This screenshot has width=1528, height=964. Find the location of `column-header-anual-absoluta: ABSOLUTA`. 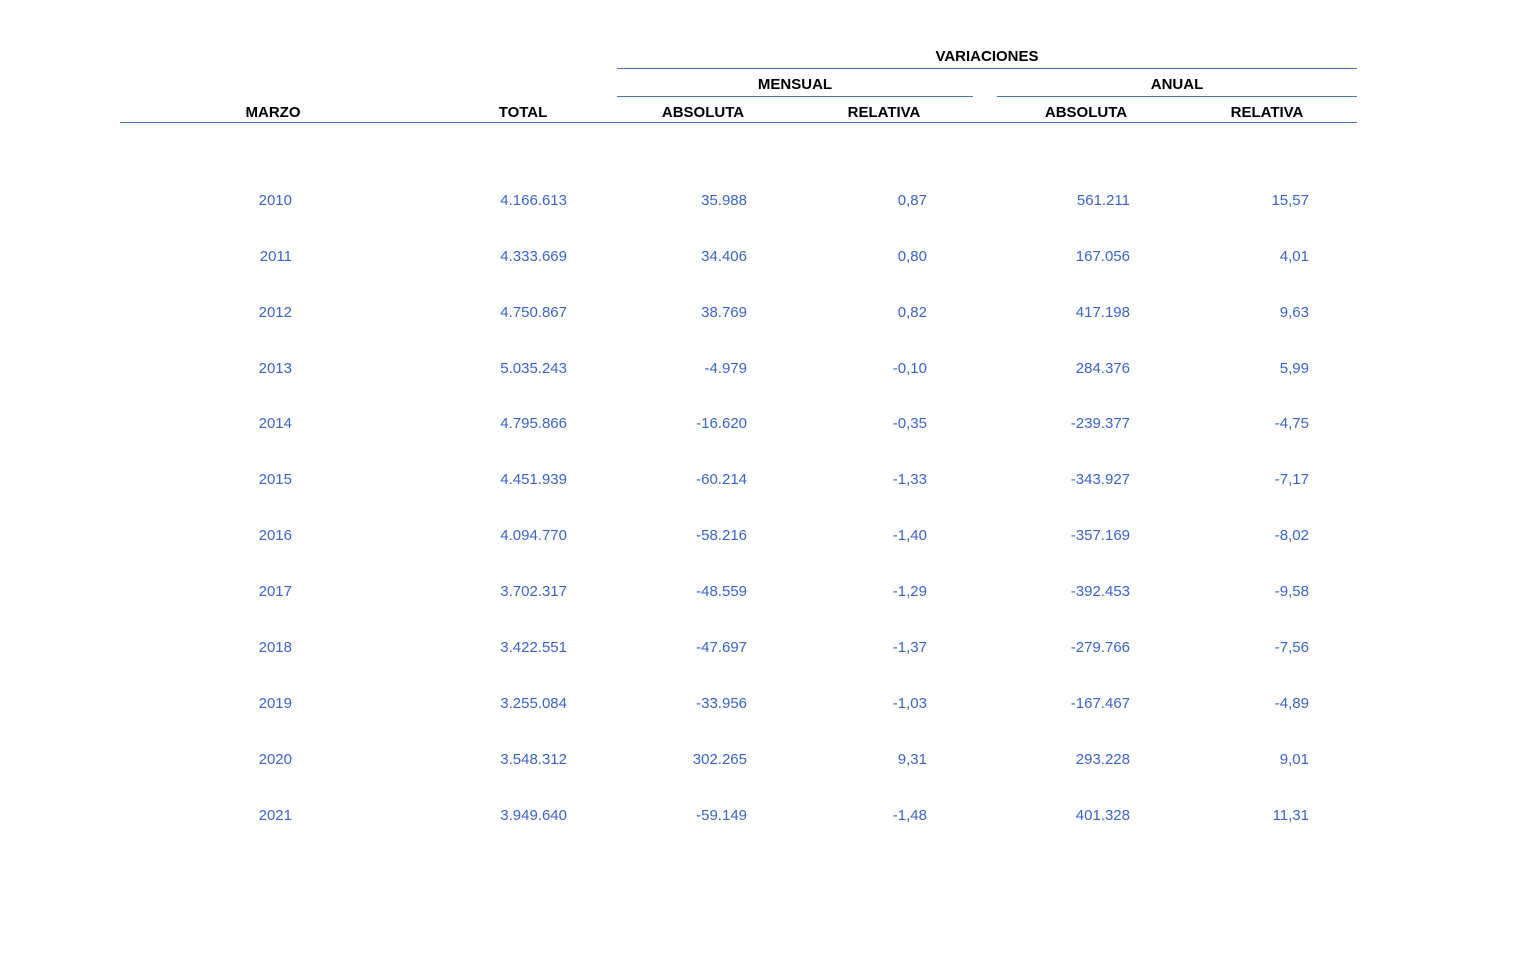

column-header-anual-absoluta: ABSOLUTA is located at coordinates (1086, 112).